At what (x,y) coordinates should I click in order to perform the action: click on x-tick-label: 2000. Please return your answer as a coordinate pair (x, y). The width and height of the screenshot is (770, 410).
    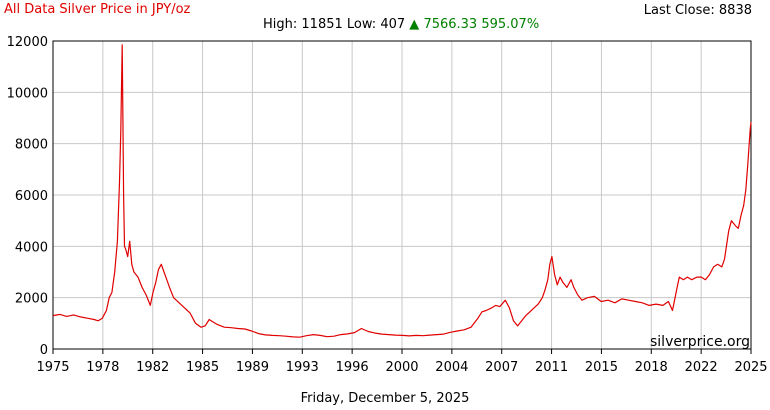
    Looking at the image, I should click on (401, 367).